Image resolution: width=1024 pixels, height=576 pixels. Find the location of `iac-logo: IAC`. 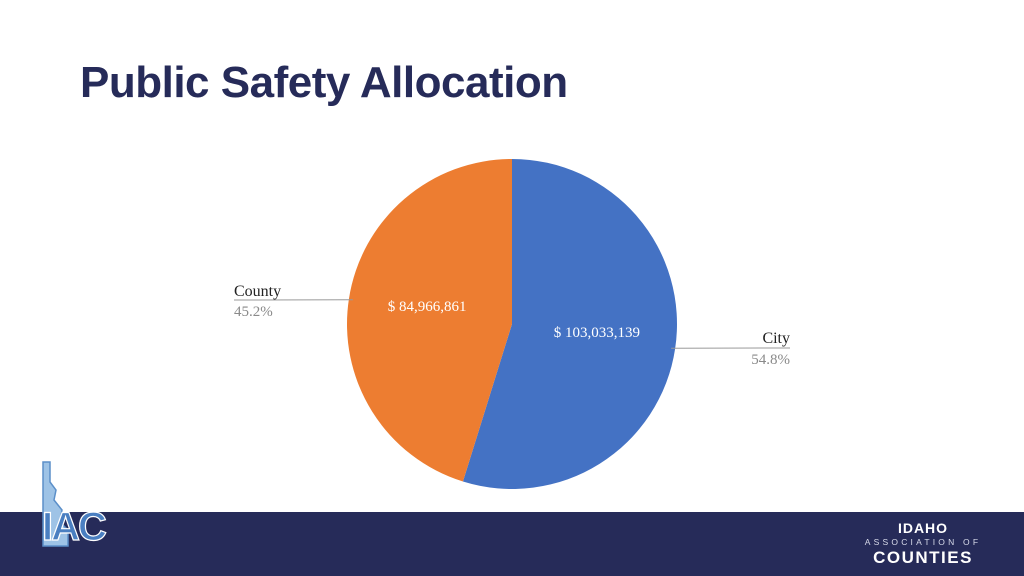

iac-logo: IAC is located at coordinates (75, 505).